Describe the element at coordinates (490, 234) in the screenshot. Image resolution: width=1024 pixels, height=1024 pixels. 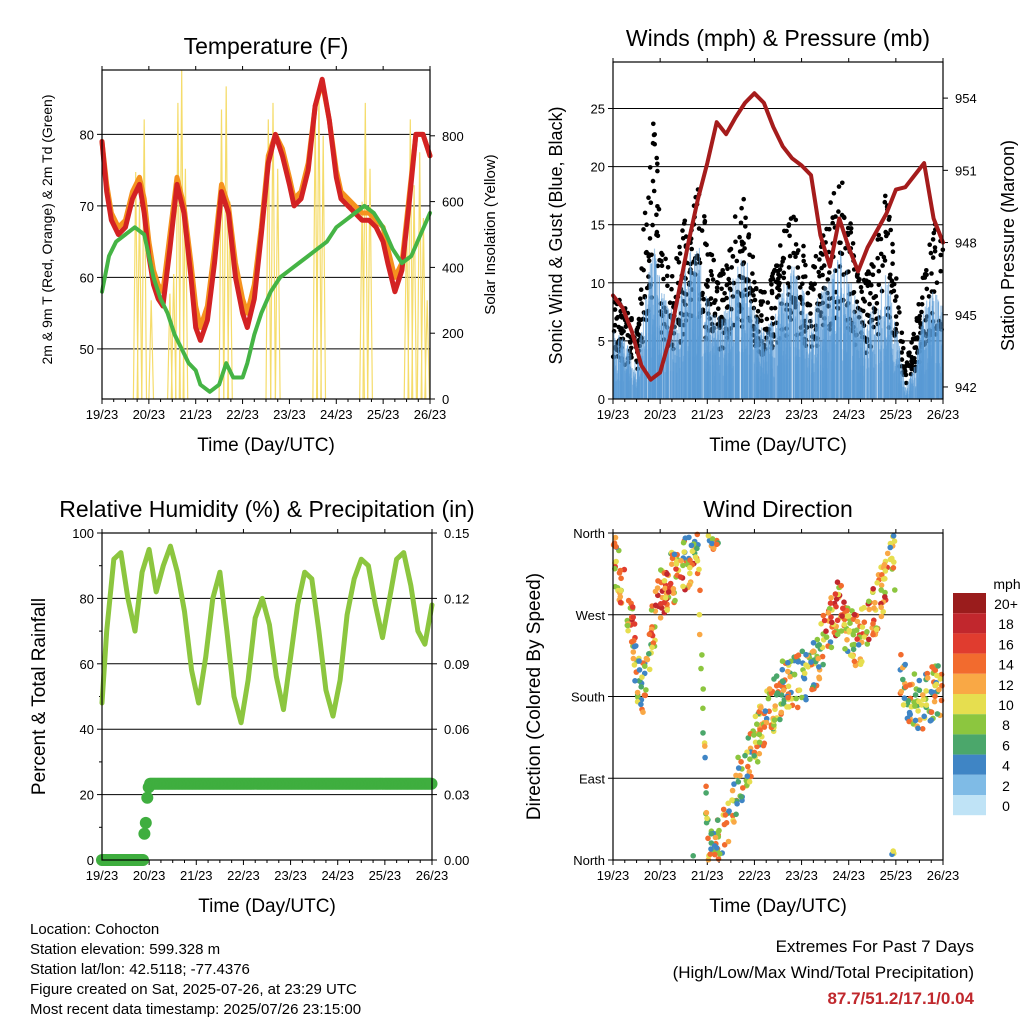
I see `y-right-axis-label: Solar Insolation (Yellow)` at that location.